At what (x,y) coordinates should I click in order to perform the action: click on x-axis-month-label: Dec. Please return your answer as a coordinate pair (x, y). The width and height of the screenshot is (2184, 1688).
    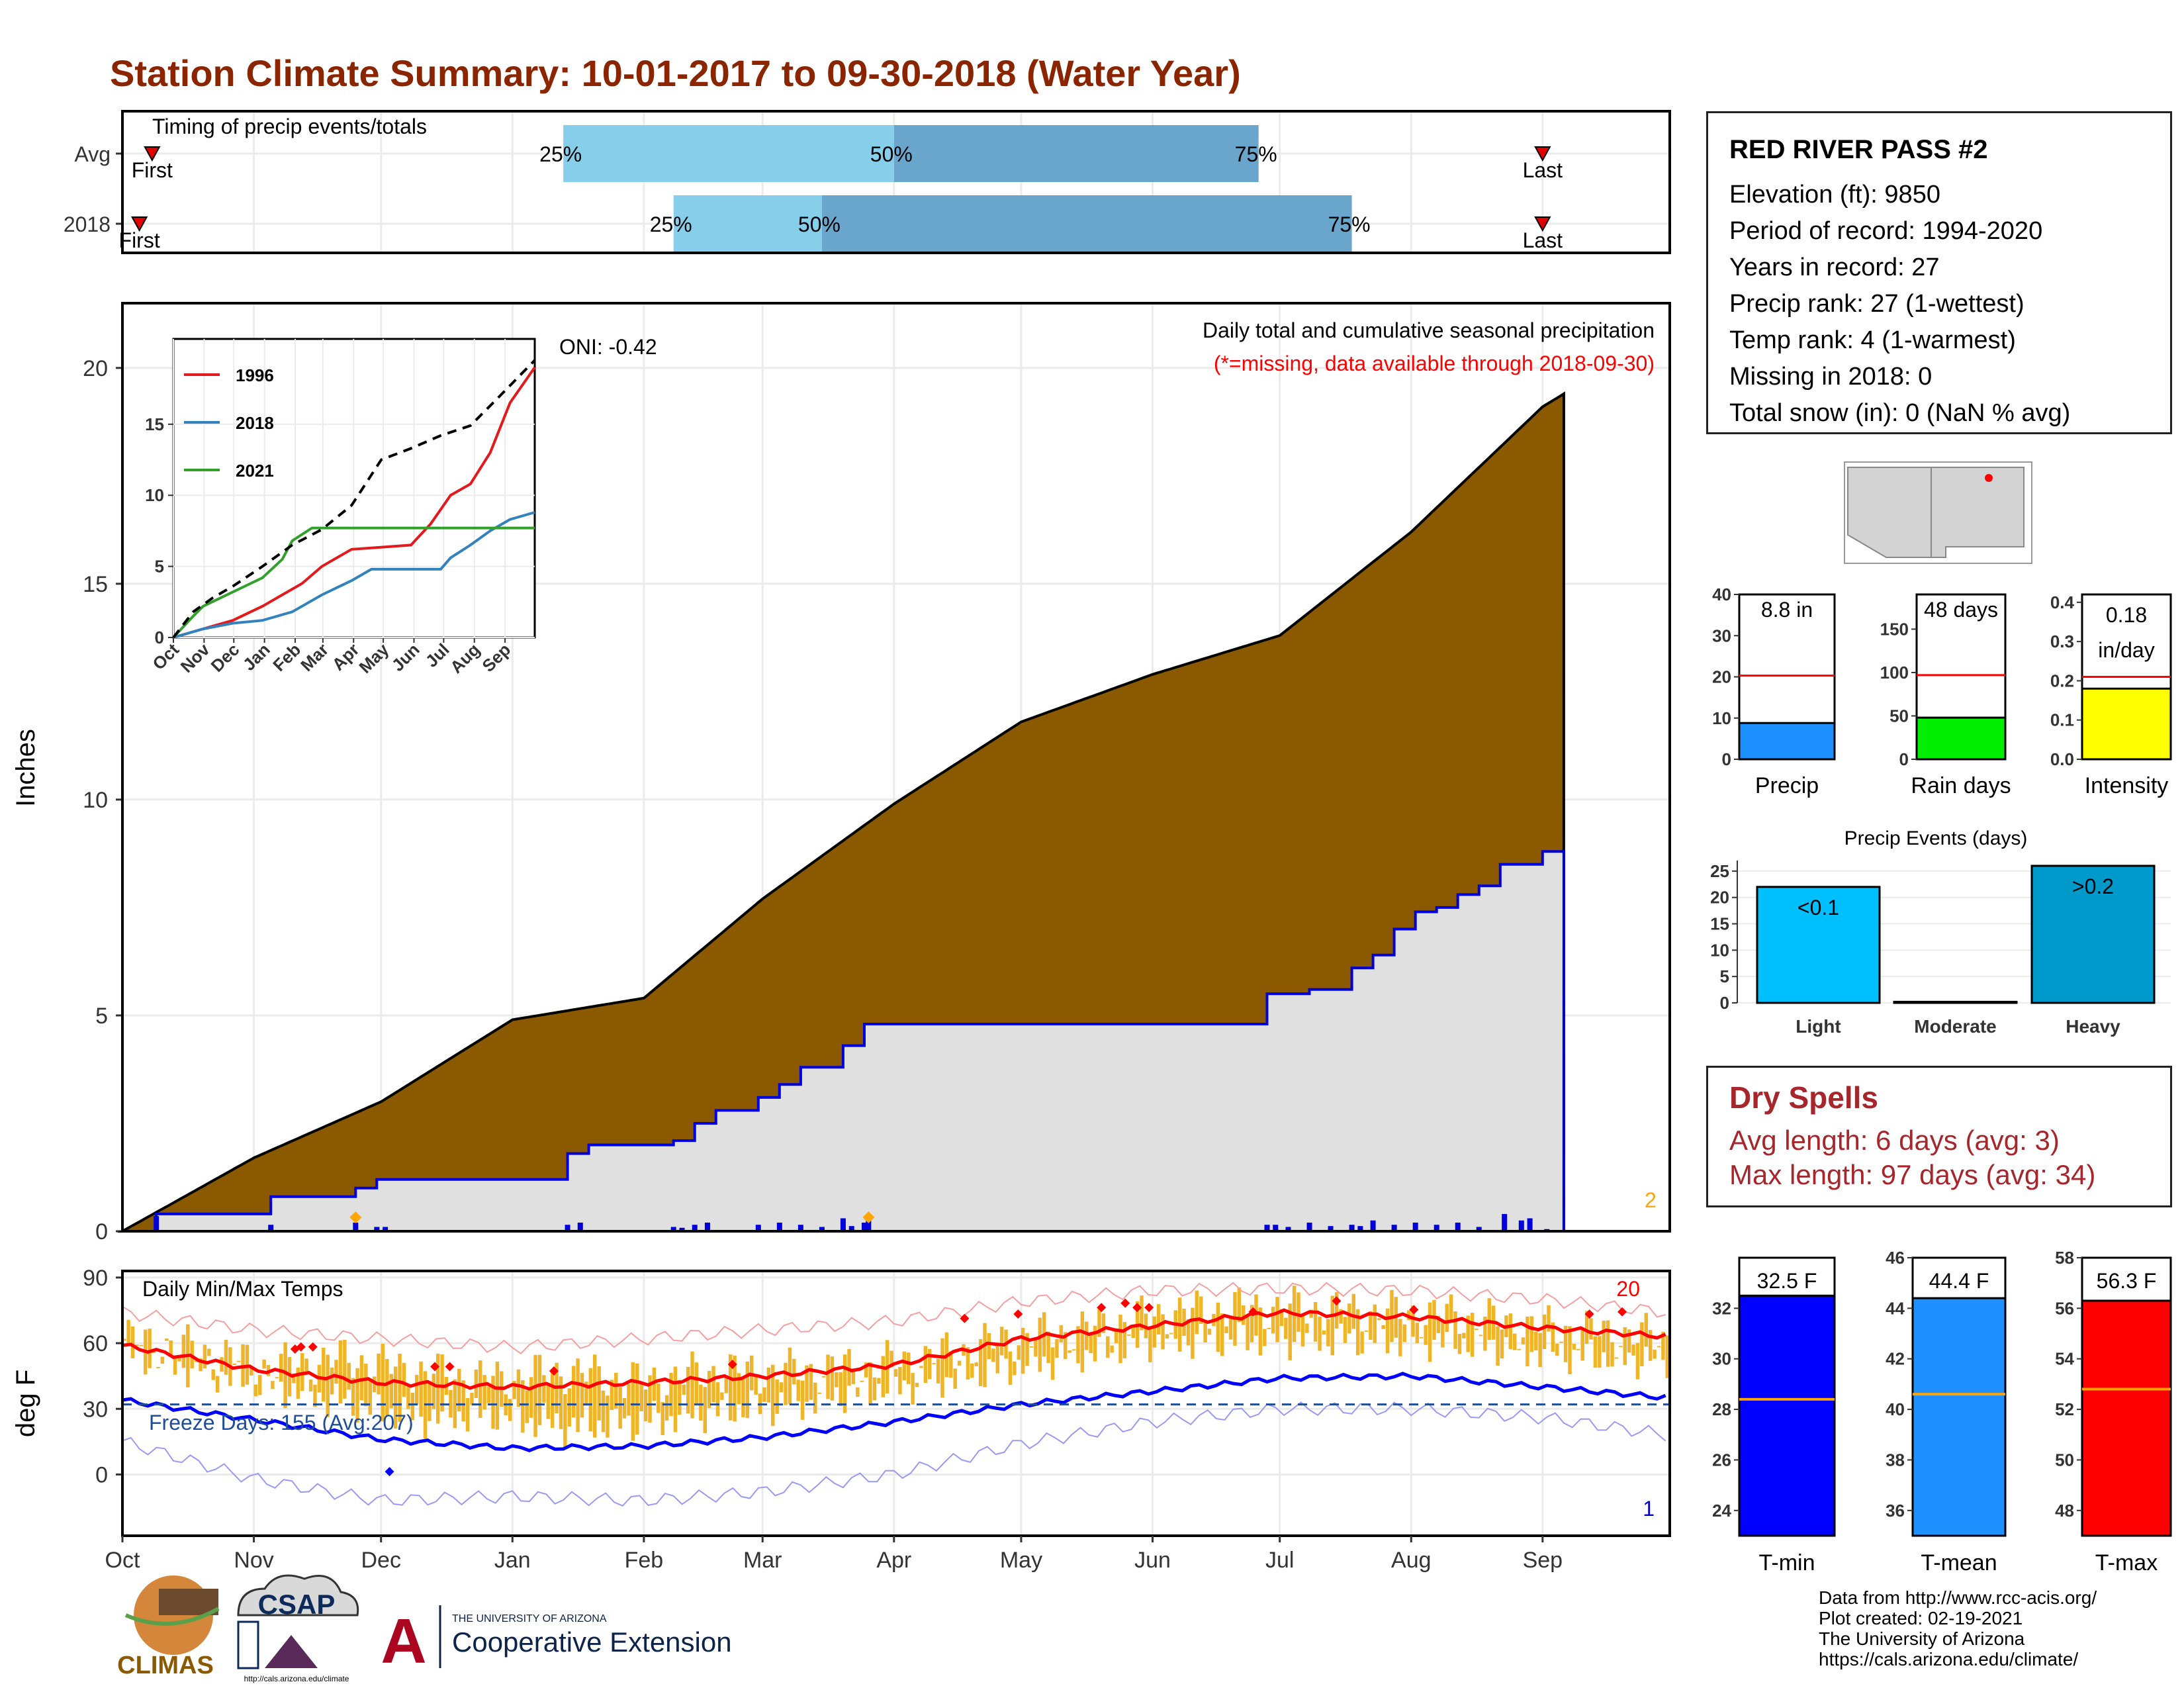
    Looking at the image, I should click on (380, 1560).